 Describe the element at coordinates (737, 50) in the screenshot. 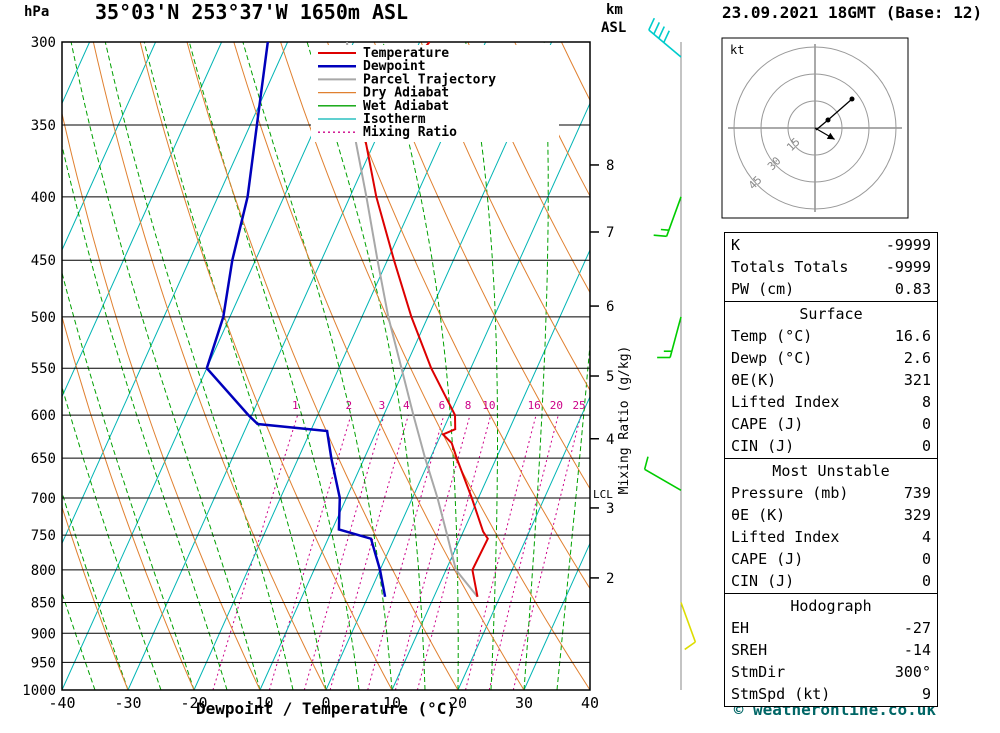

I see `hodograph-unit-label: kt` at that location.